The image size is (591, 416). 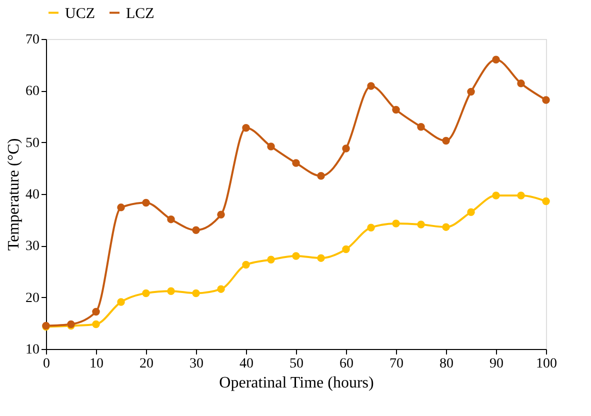 What do you see at coordinates (33, 350) in the screenshot?
I see `y-tick-label: 10` at bounding box center [33, 350].